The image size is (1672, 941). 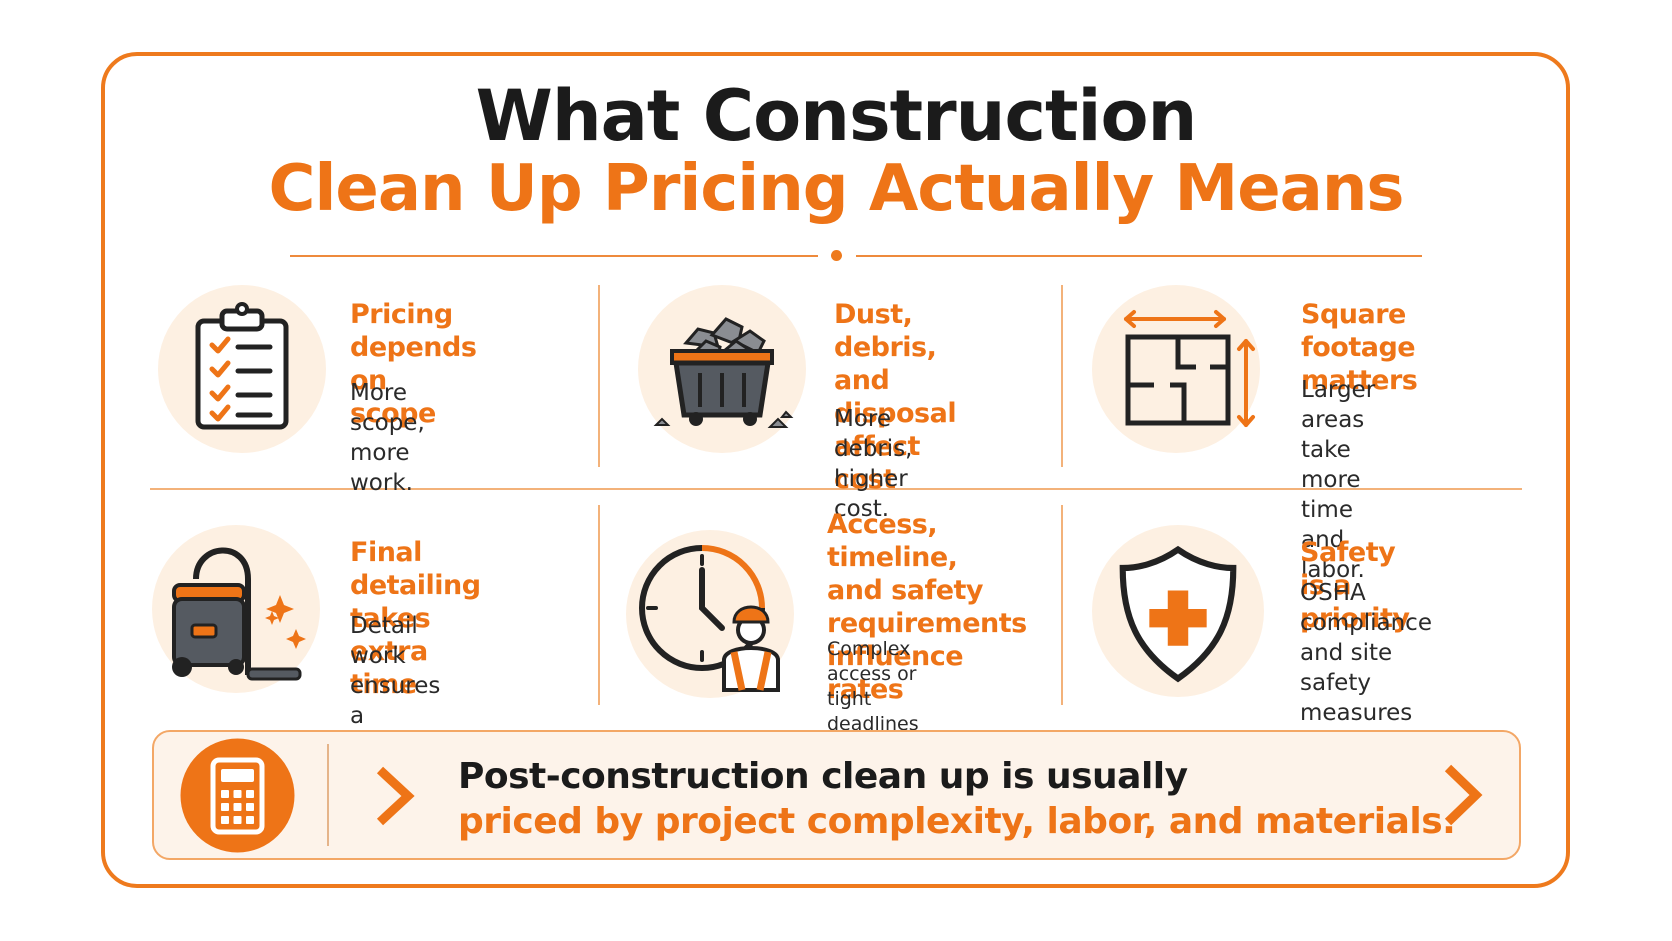 What do you see at coordinates (710, 614) in the screenshot?
I see `clock-worker-icon` at bounding box center [710, 614].